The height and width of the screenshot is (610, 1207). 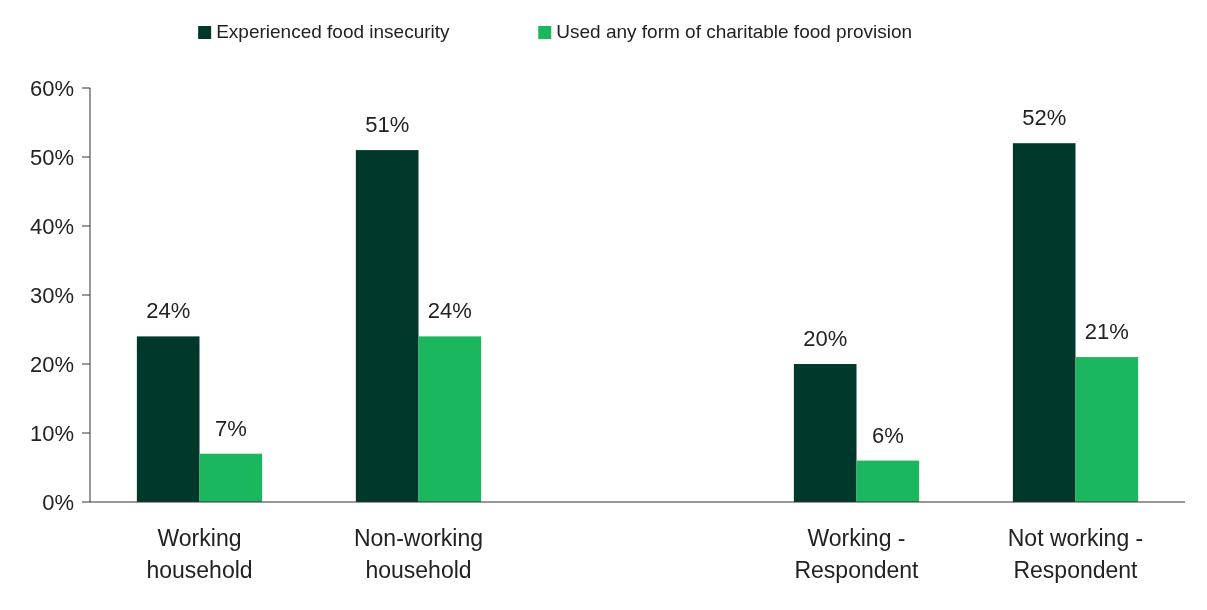 What do you see at coordinates (51, 226) in the screenshot?
I see `y-tick-label: 40%` at bounding box center [51, 226].